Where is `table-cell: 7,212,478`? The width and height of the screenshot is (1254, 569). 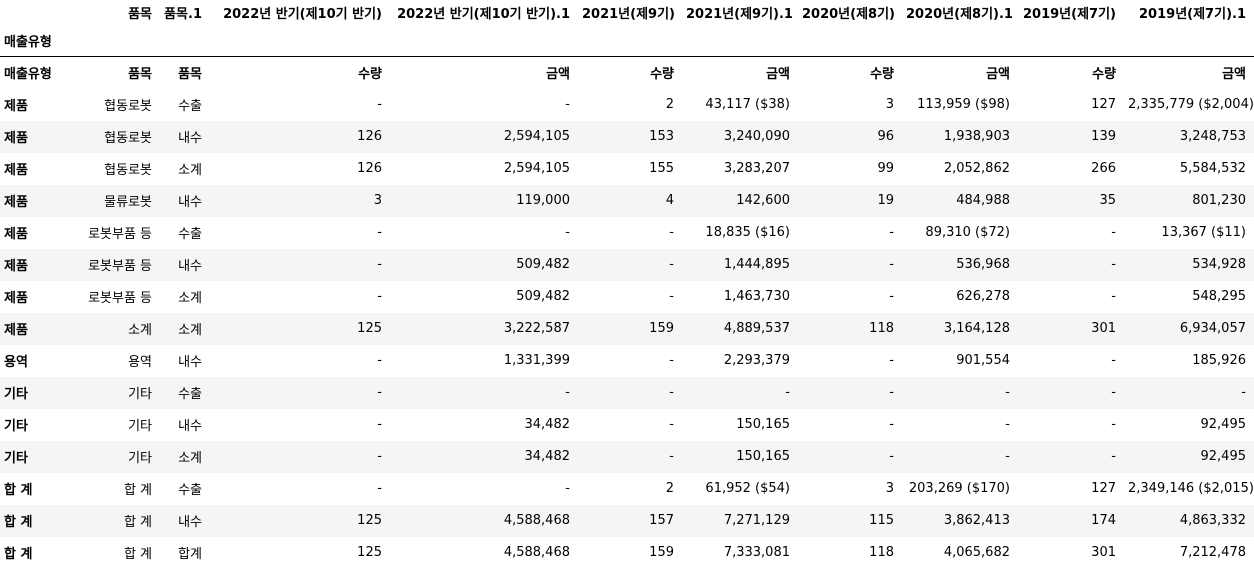
table-cell: 7,212,478 is located at coordinates (1212, 552).